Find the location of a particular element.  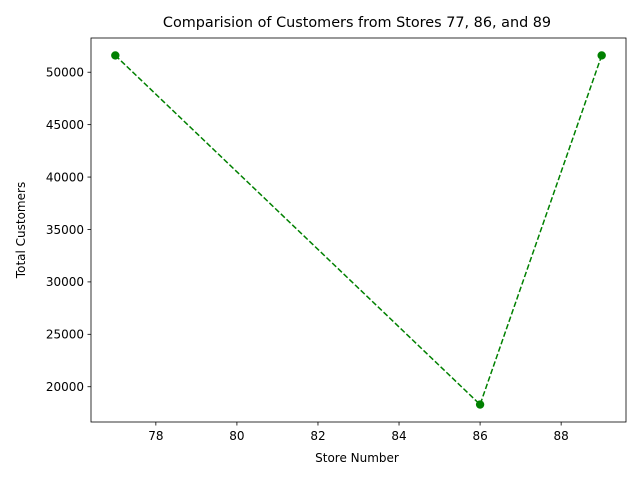

x-tick-label: 82 is located at coordinates (317, 436).